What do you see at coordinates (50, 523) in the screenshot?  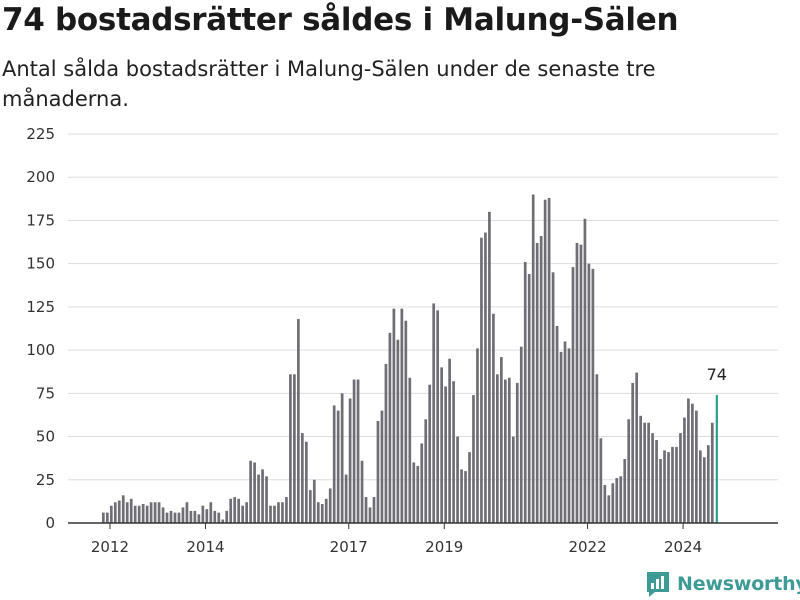 I see `y-tick-label: 0` at bounding box center [50, 523].